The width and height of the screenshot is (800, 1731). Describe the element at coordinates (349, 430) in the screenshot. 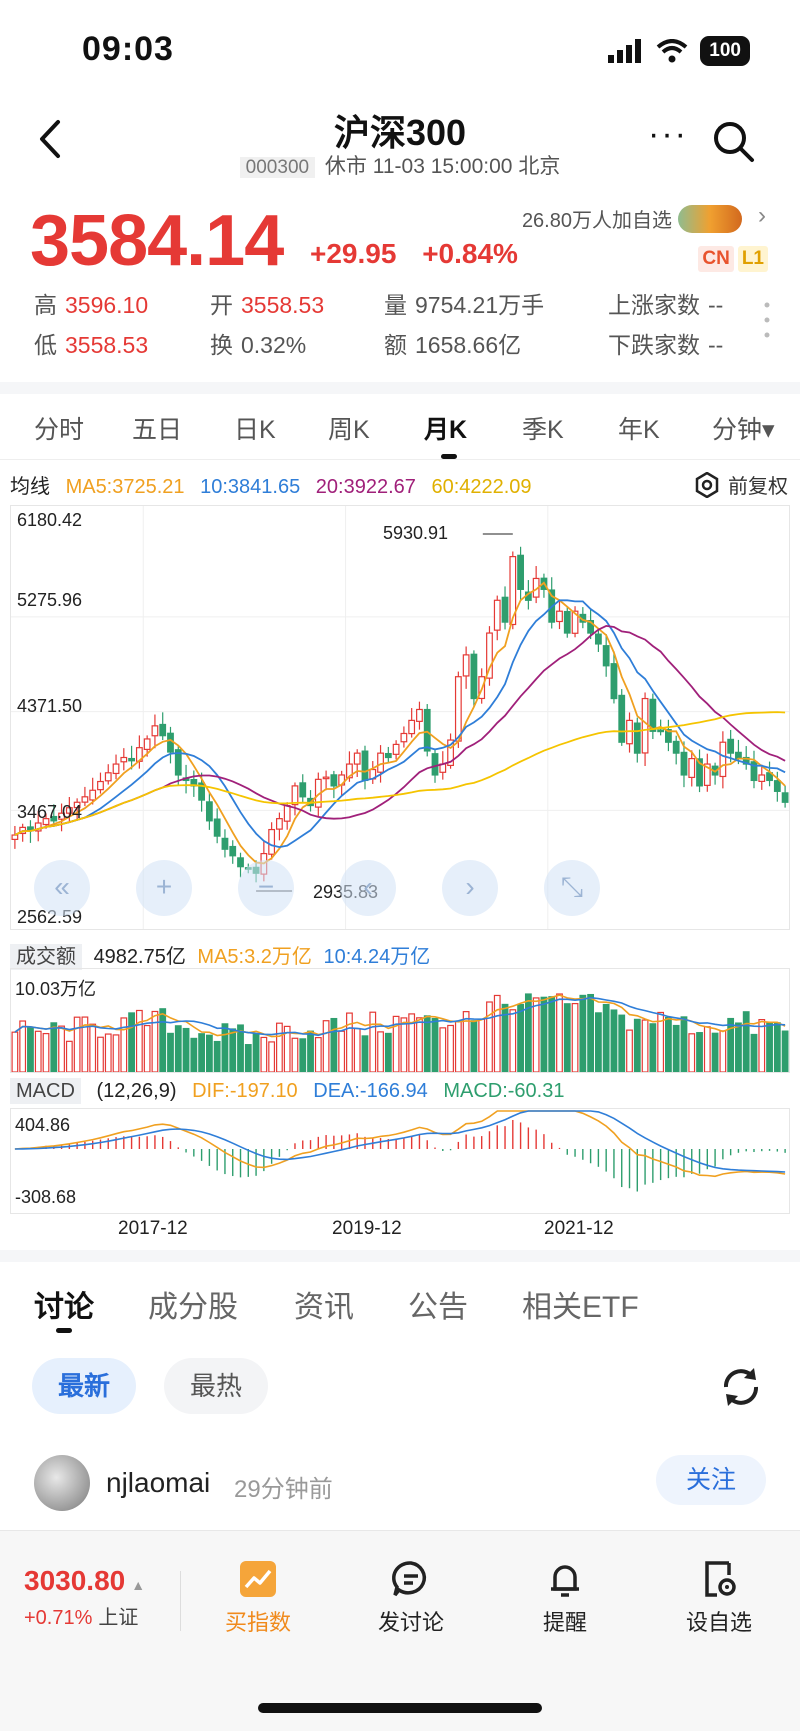

I see `tab-weekly-k: 周K` at that location.